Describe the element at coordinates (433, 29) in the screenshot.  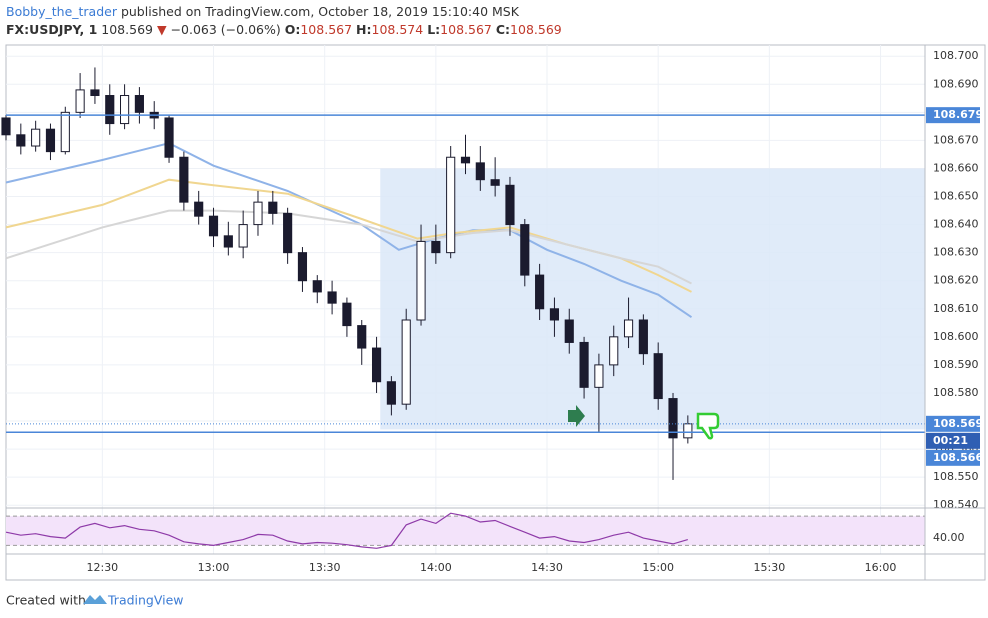
I see `l-label: L:` at that location.